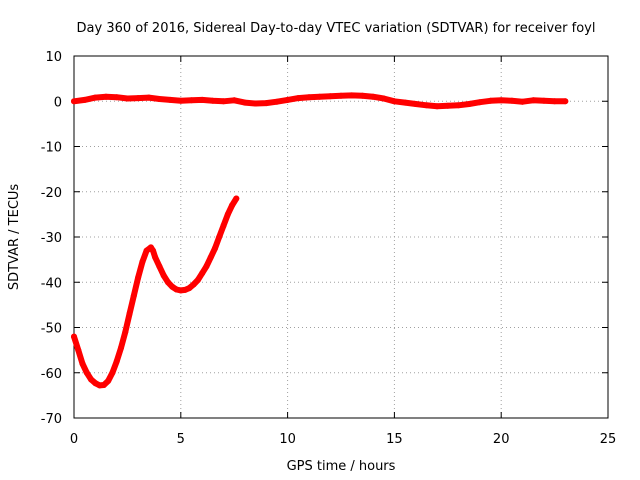  I want to click on series-line, so click(155, 292).